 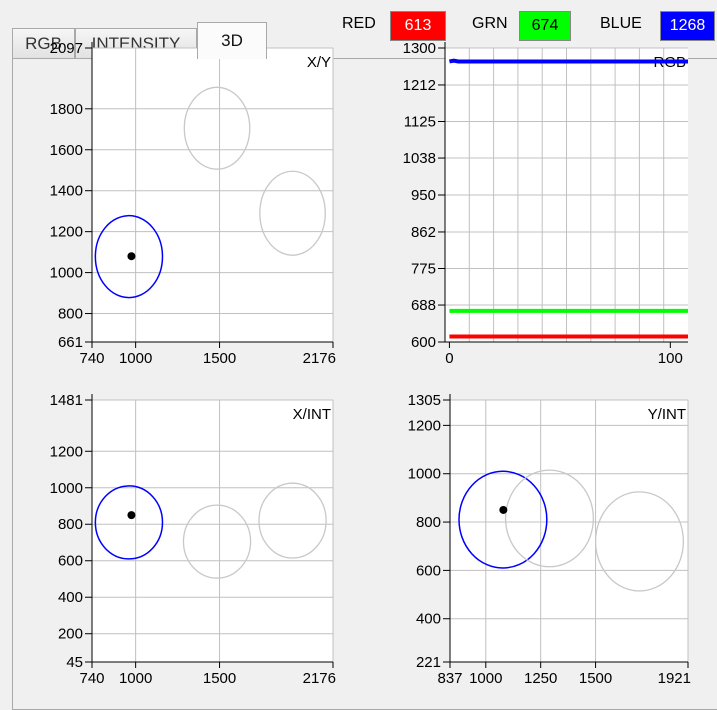 I want to click on y-tick-label: 1800, so click(x=66, y=109).